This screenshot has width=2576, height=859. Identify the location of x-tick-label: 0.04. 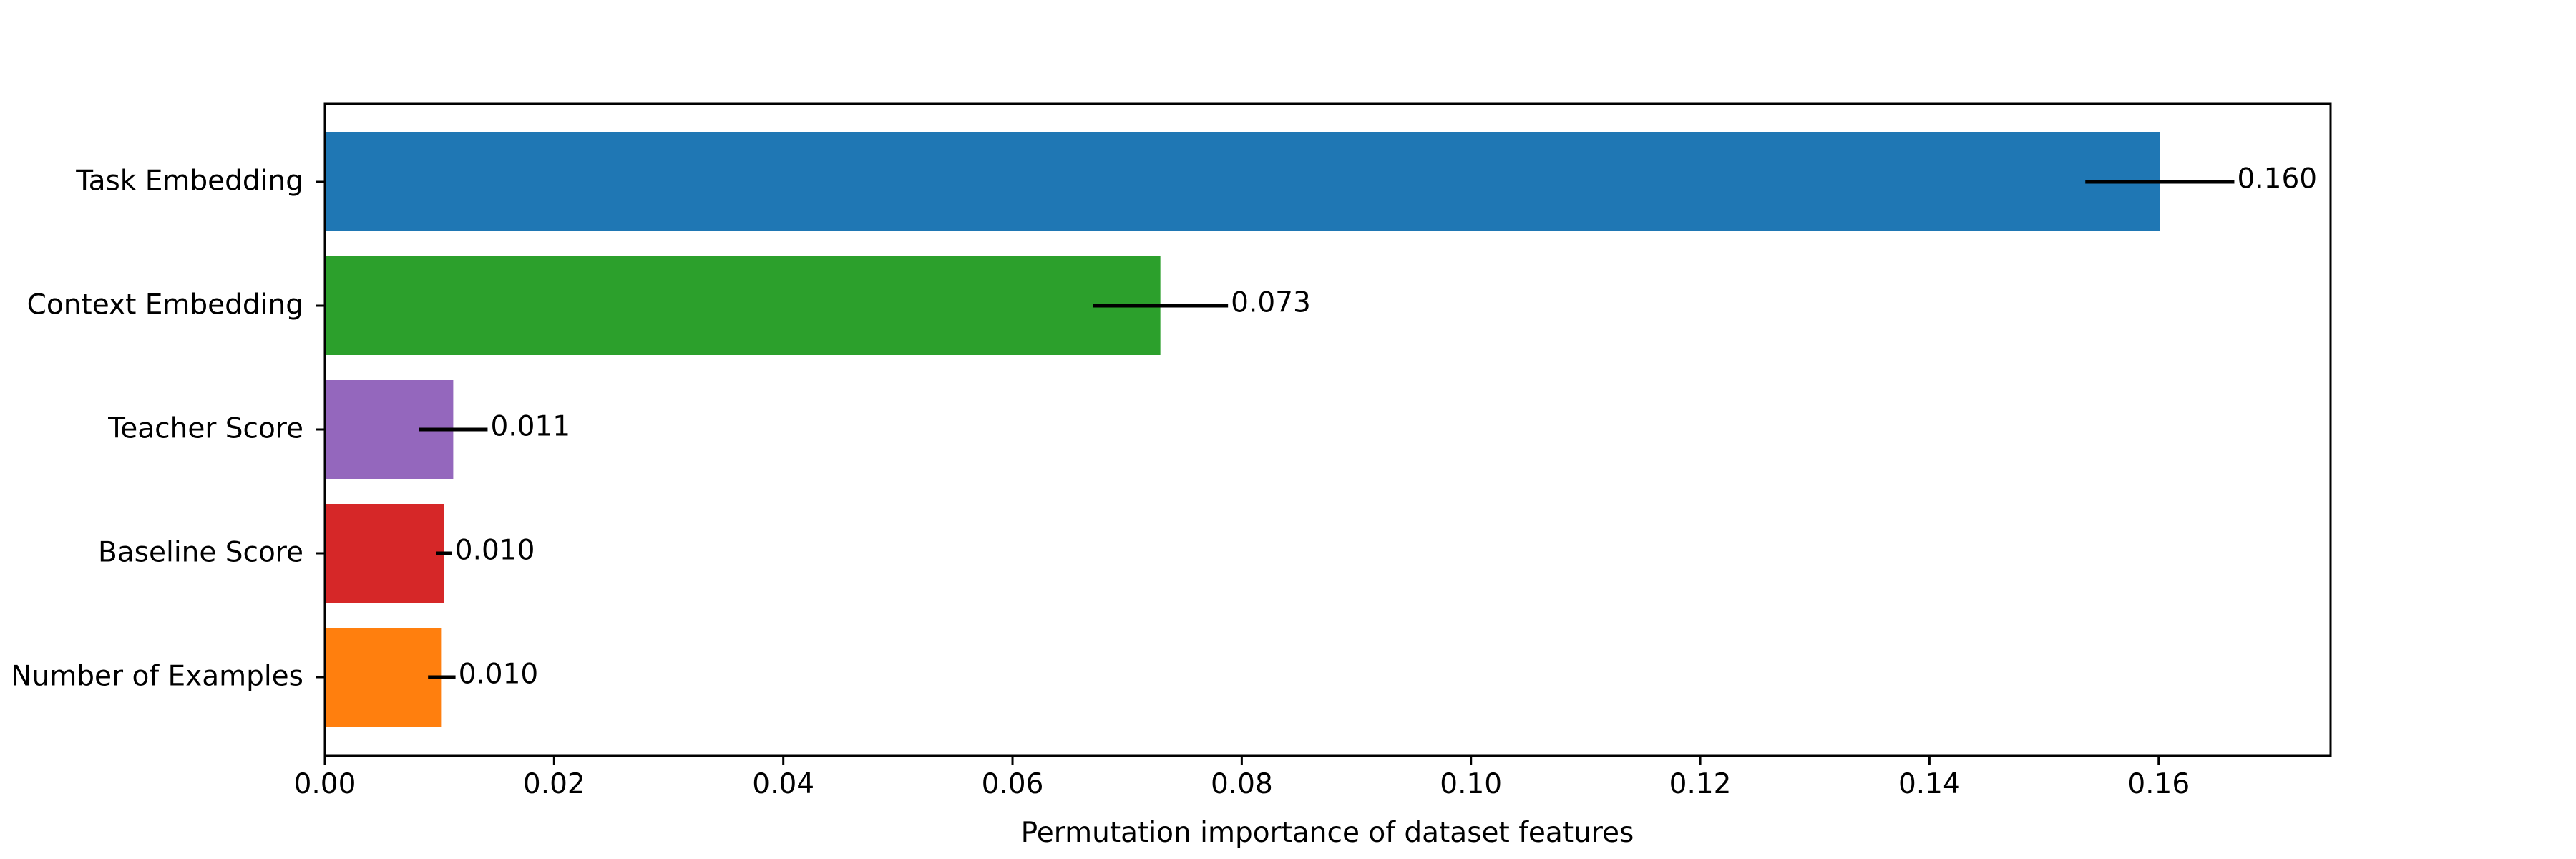
(783, 784).